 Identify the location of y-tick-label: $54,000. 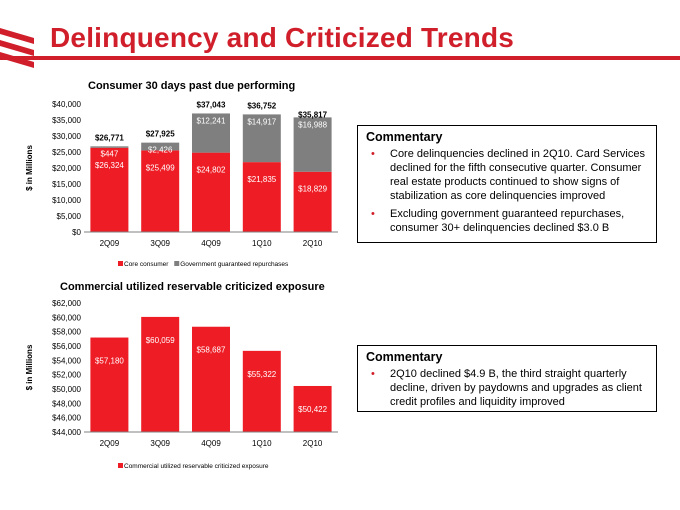
(66, 360).